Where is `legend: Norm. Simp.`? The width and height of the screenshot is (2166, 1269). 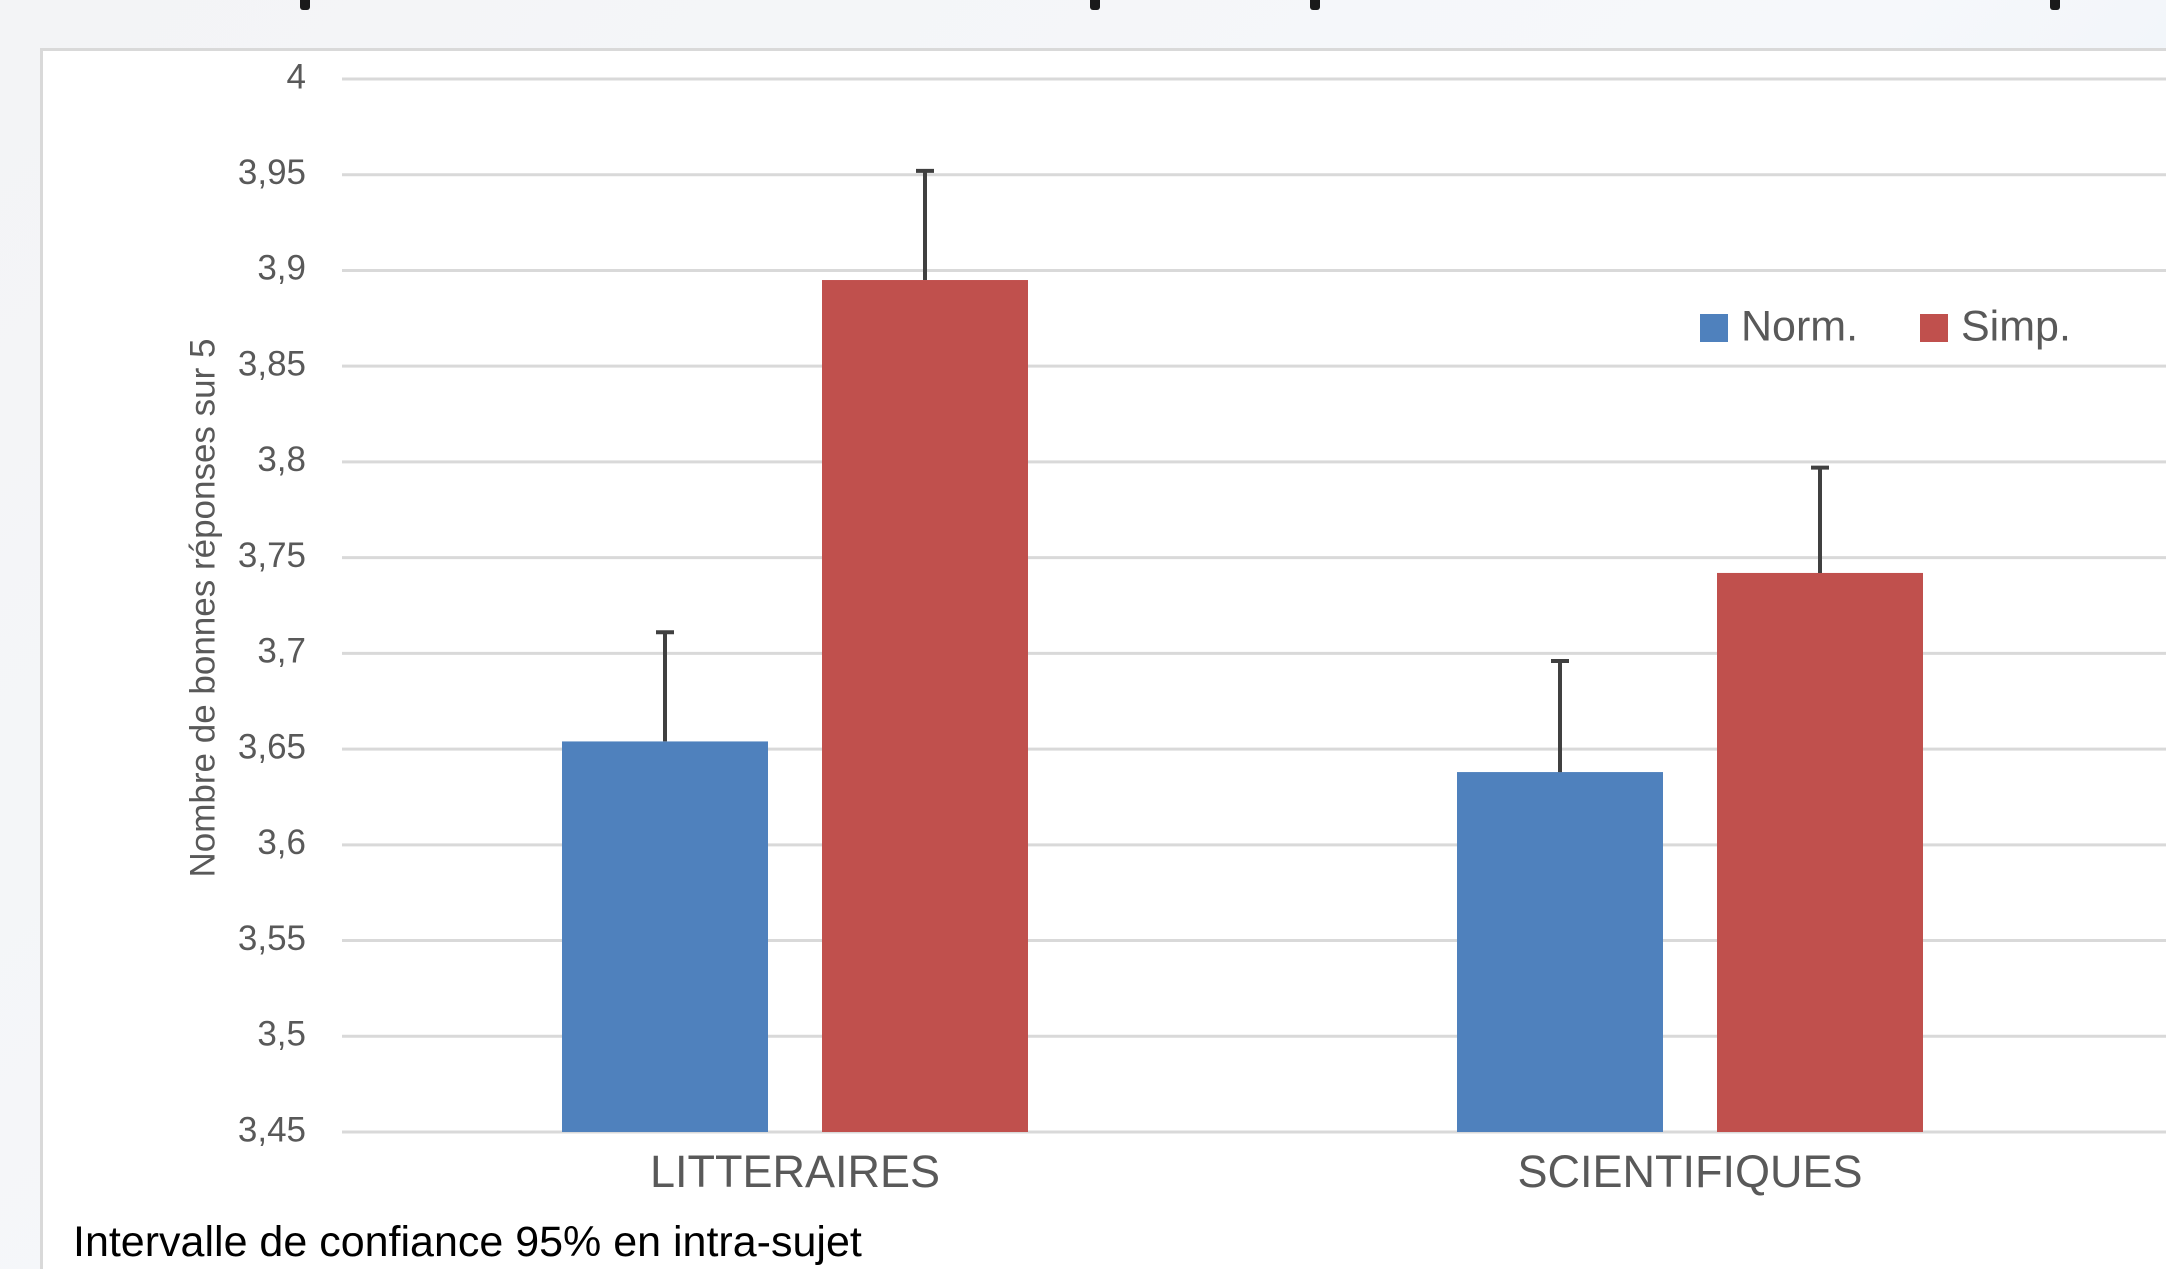 legend: Norm. Simp. is located at coordinates (1885, 326).